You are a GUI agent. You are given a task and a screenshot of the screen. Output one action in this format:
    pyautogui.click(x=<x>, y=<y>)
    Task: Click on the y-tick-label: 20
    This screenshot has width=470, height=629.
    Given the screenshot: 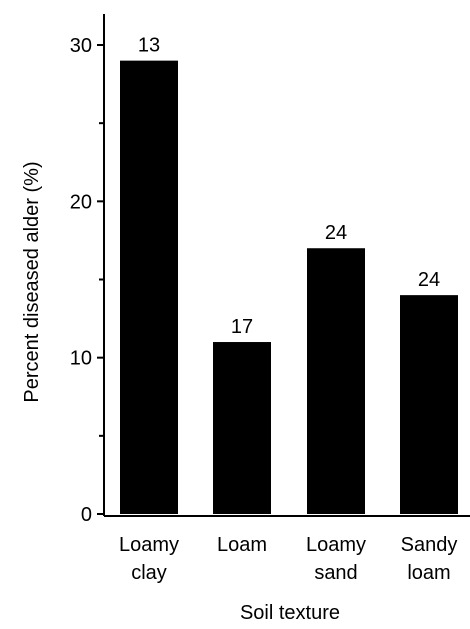 What is the action you would take?
    pyautogui.click(x=81, y=202)
    